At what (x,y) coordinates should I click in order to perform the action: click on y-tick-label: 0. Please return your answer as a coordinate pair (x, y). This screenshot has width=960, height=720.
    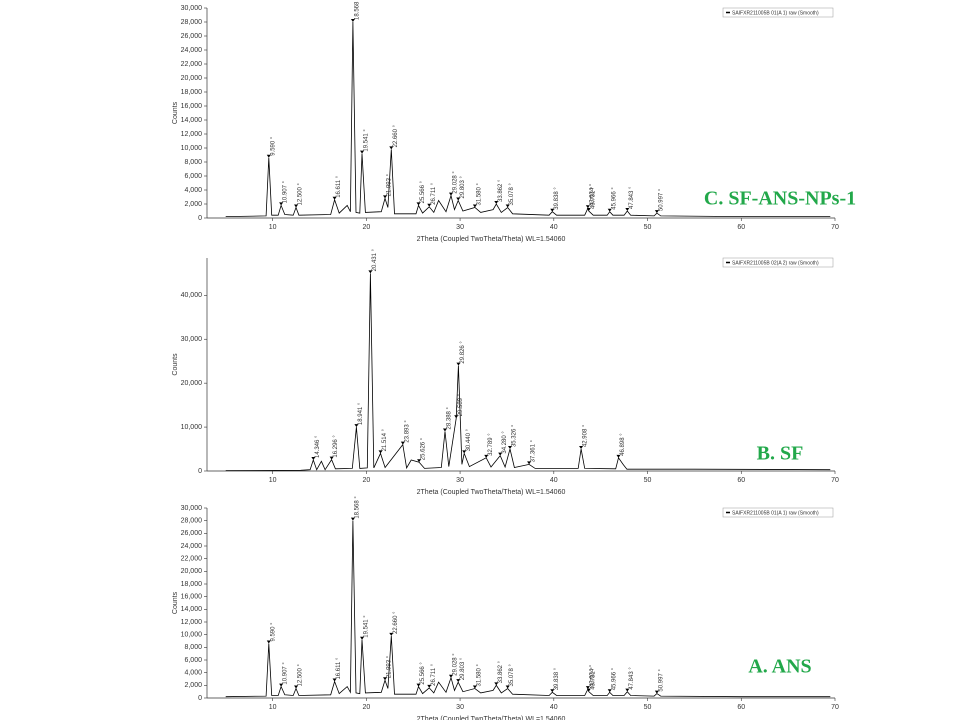
    Looking at the image, I should click on (200, 471).